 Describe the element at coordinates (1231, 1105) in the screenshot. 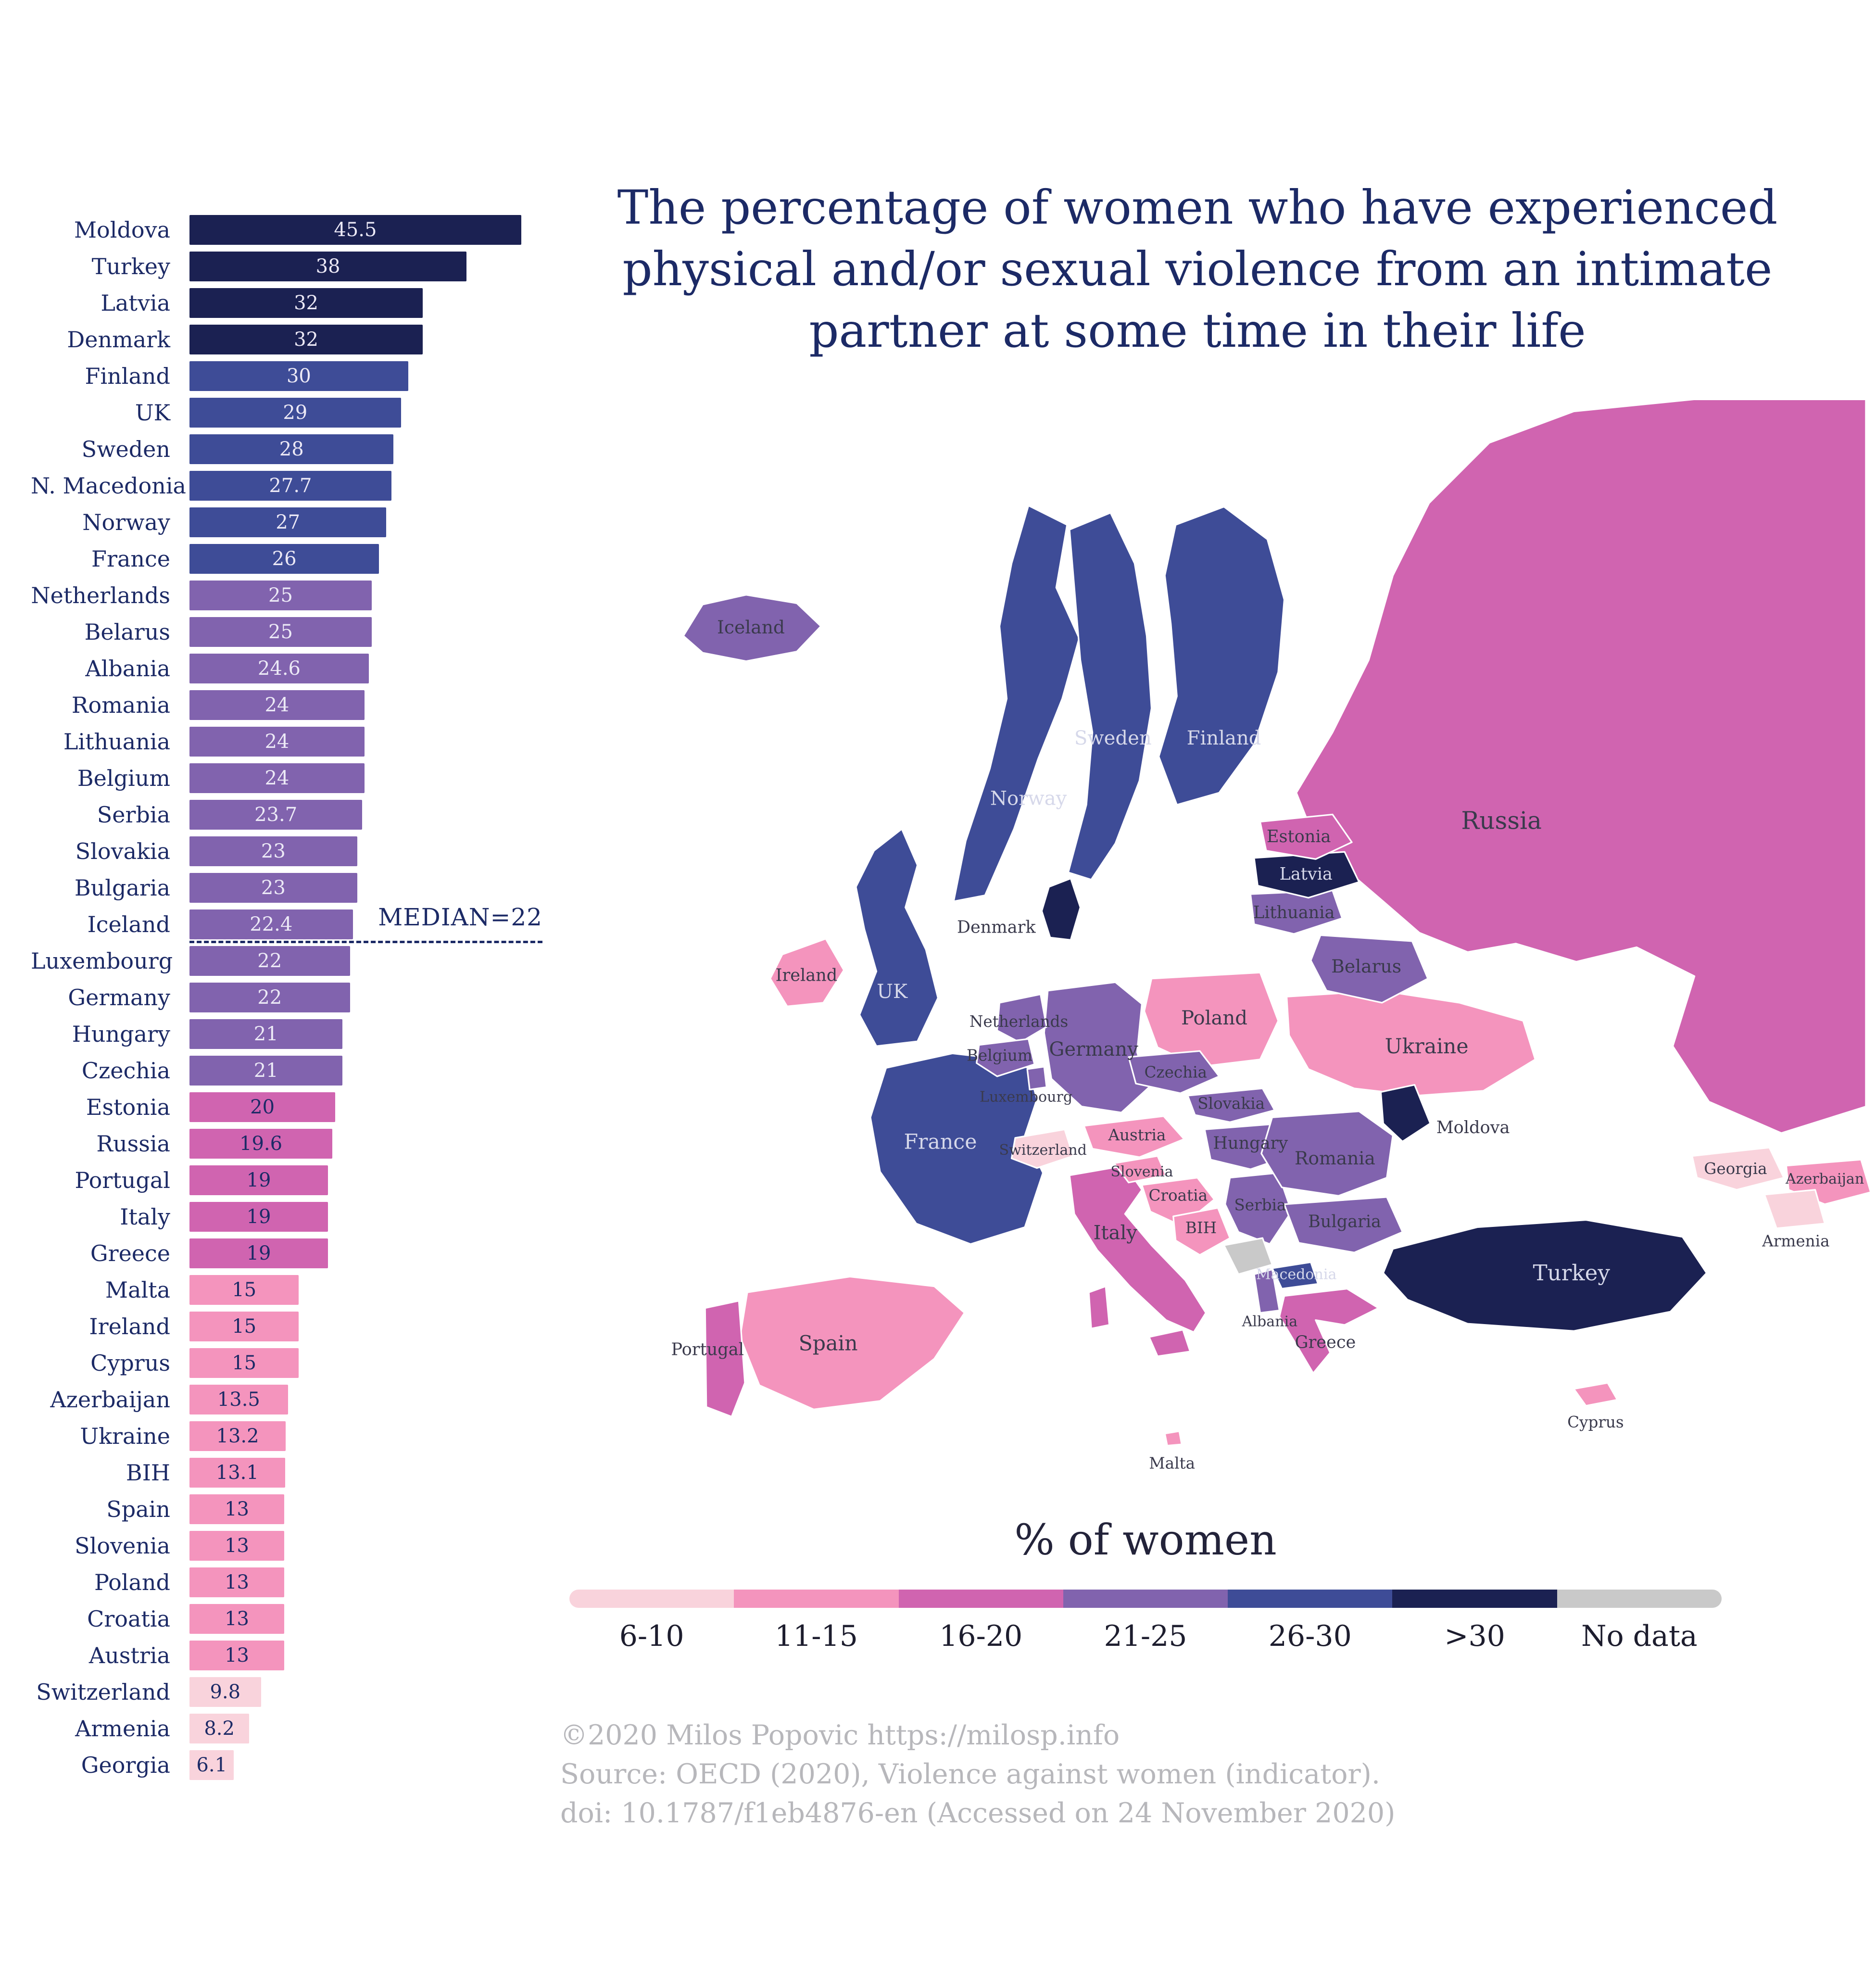

I see `map-country-slovakia` at that location.